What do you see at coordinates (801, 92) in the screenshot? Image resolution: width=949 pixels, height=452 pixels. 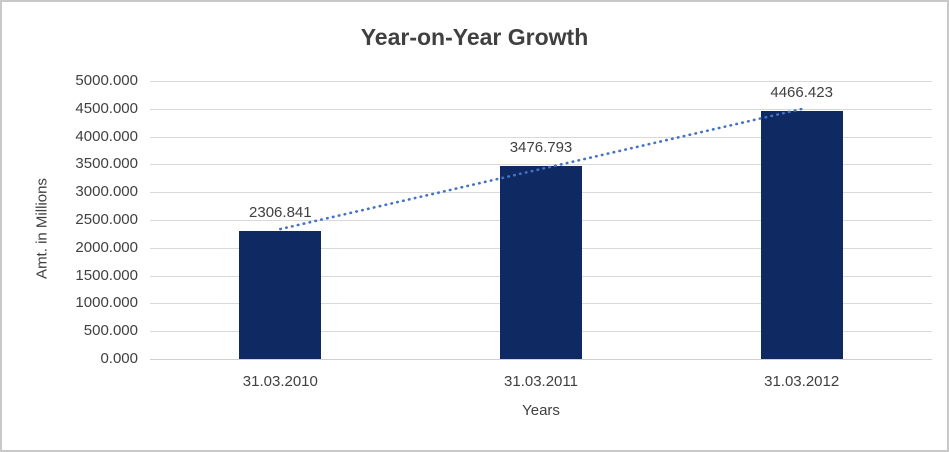 I see `bar-value-label: 4466.423` at bounding box center [801, 92].